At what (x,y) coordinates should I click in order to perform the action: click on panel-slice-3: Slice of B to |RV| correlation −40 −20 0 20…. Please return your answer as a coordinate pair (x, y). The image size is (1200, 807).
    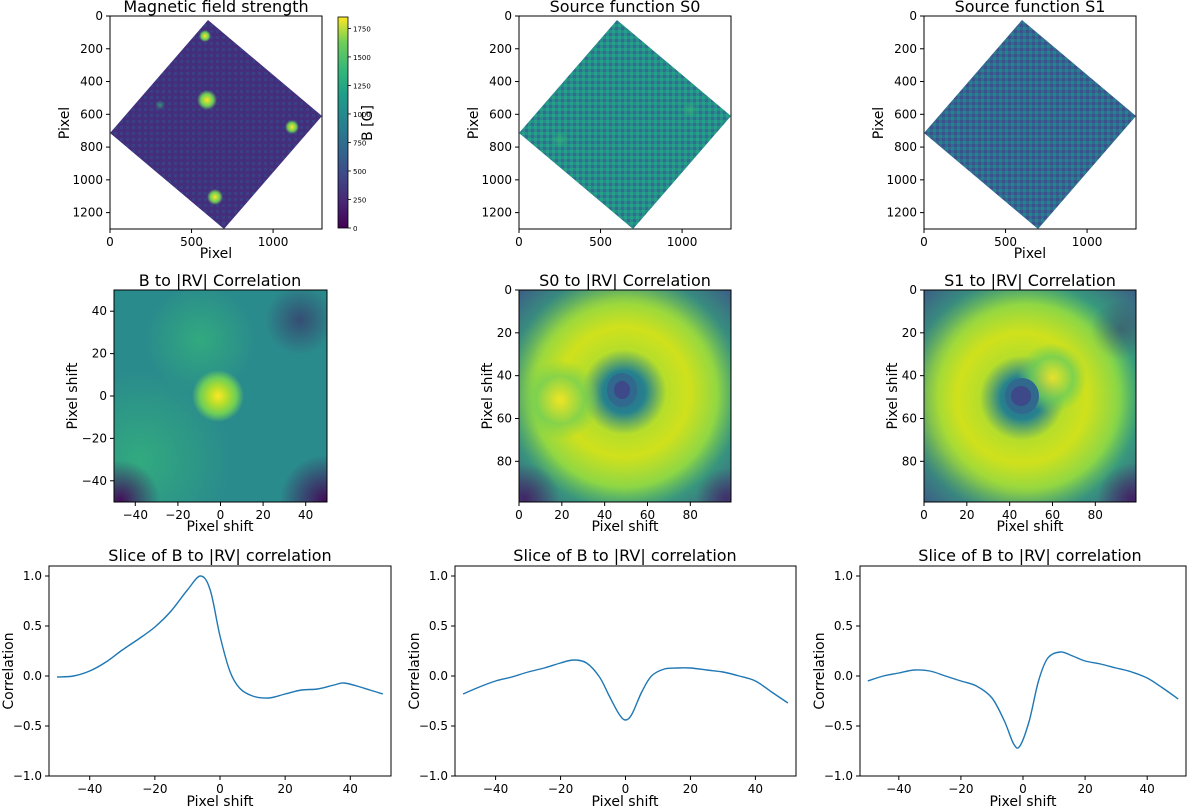
    Looking at the image, I should click on (999, 676).